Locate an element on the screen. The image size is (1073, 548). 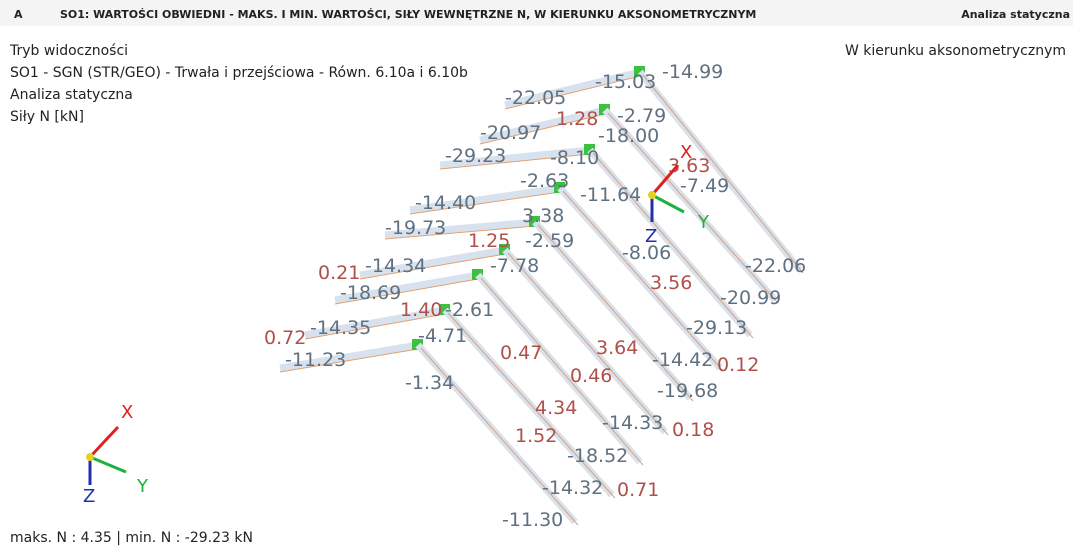
force-label: -14.34 is located at coordinates (395, 266).